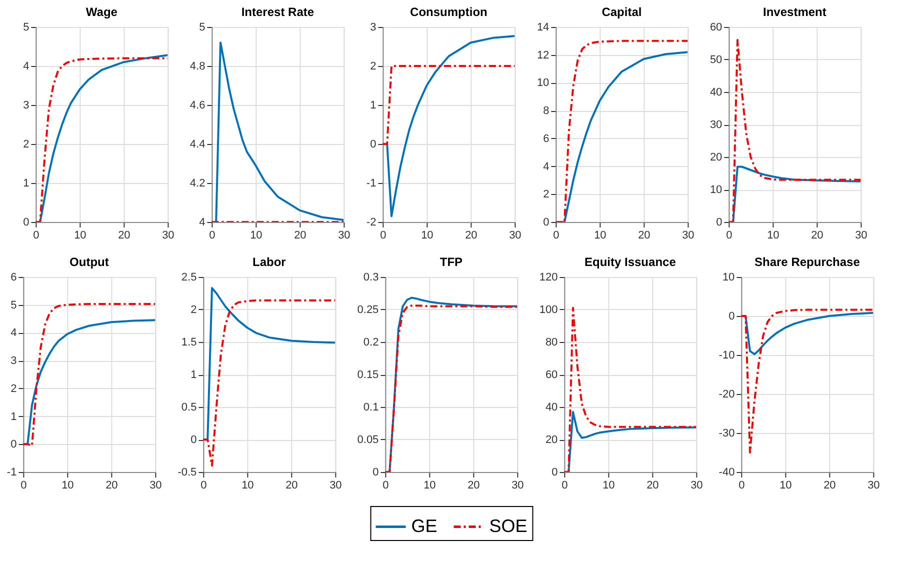  I want to click on chart-title: Investment, so click(794, 12).